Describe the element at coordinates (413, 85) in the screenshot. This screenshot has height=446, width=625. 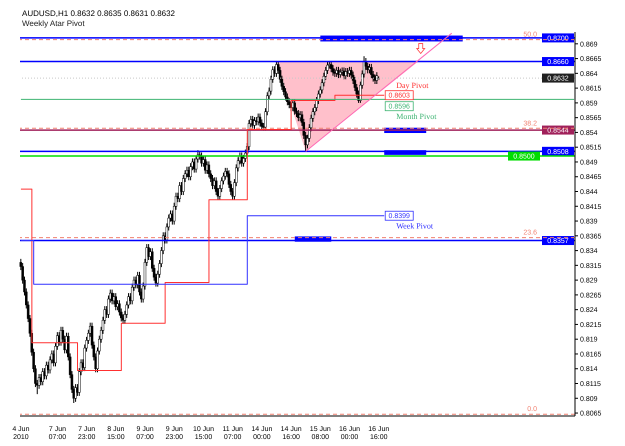
I see `series-label: Day Pivot` at that location.